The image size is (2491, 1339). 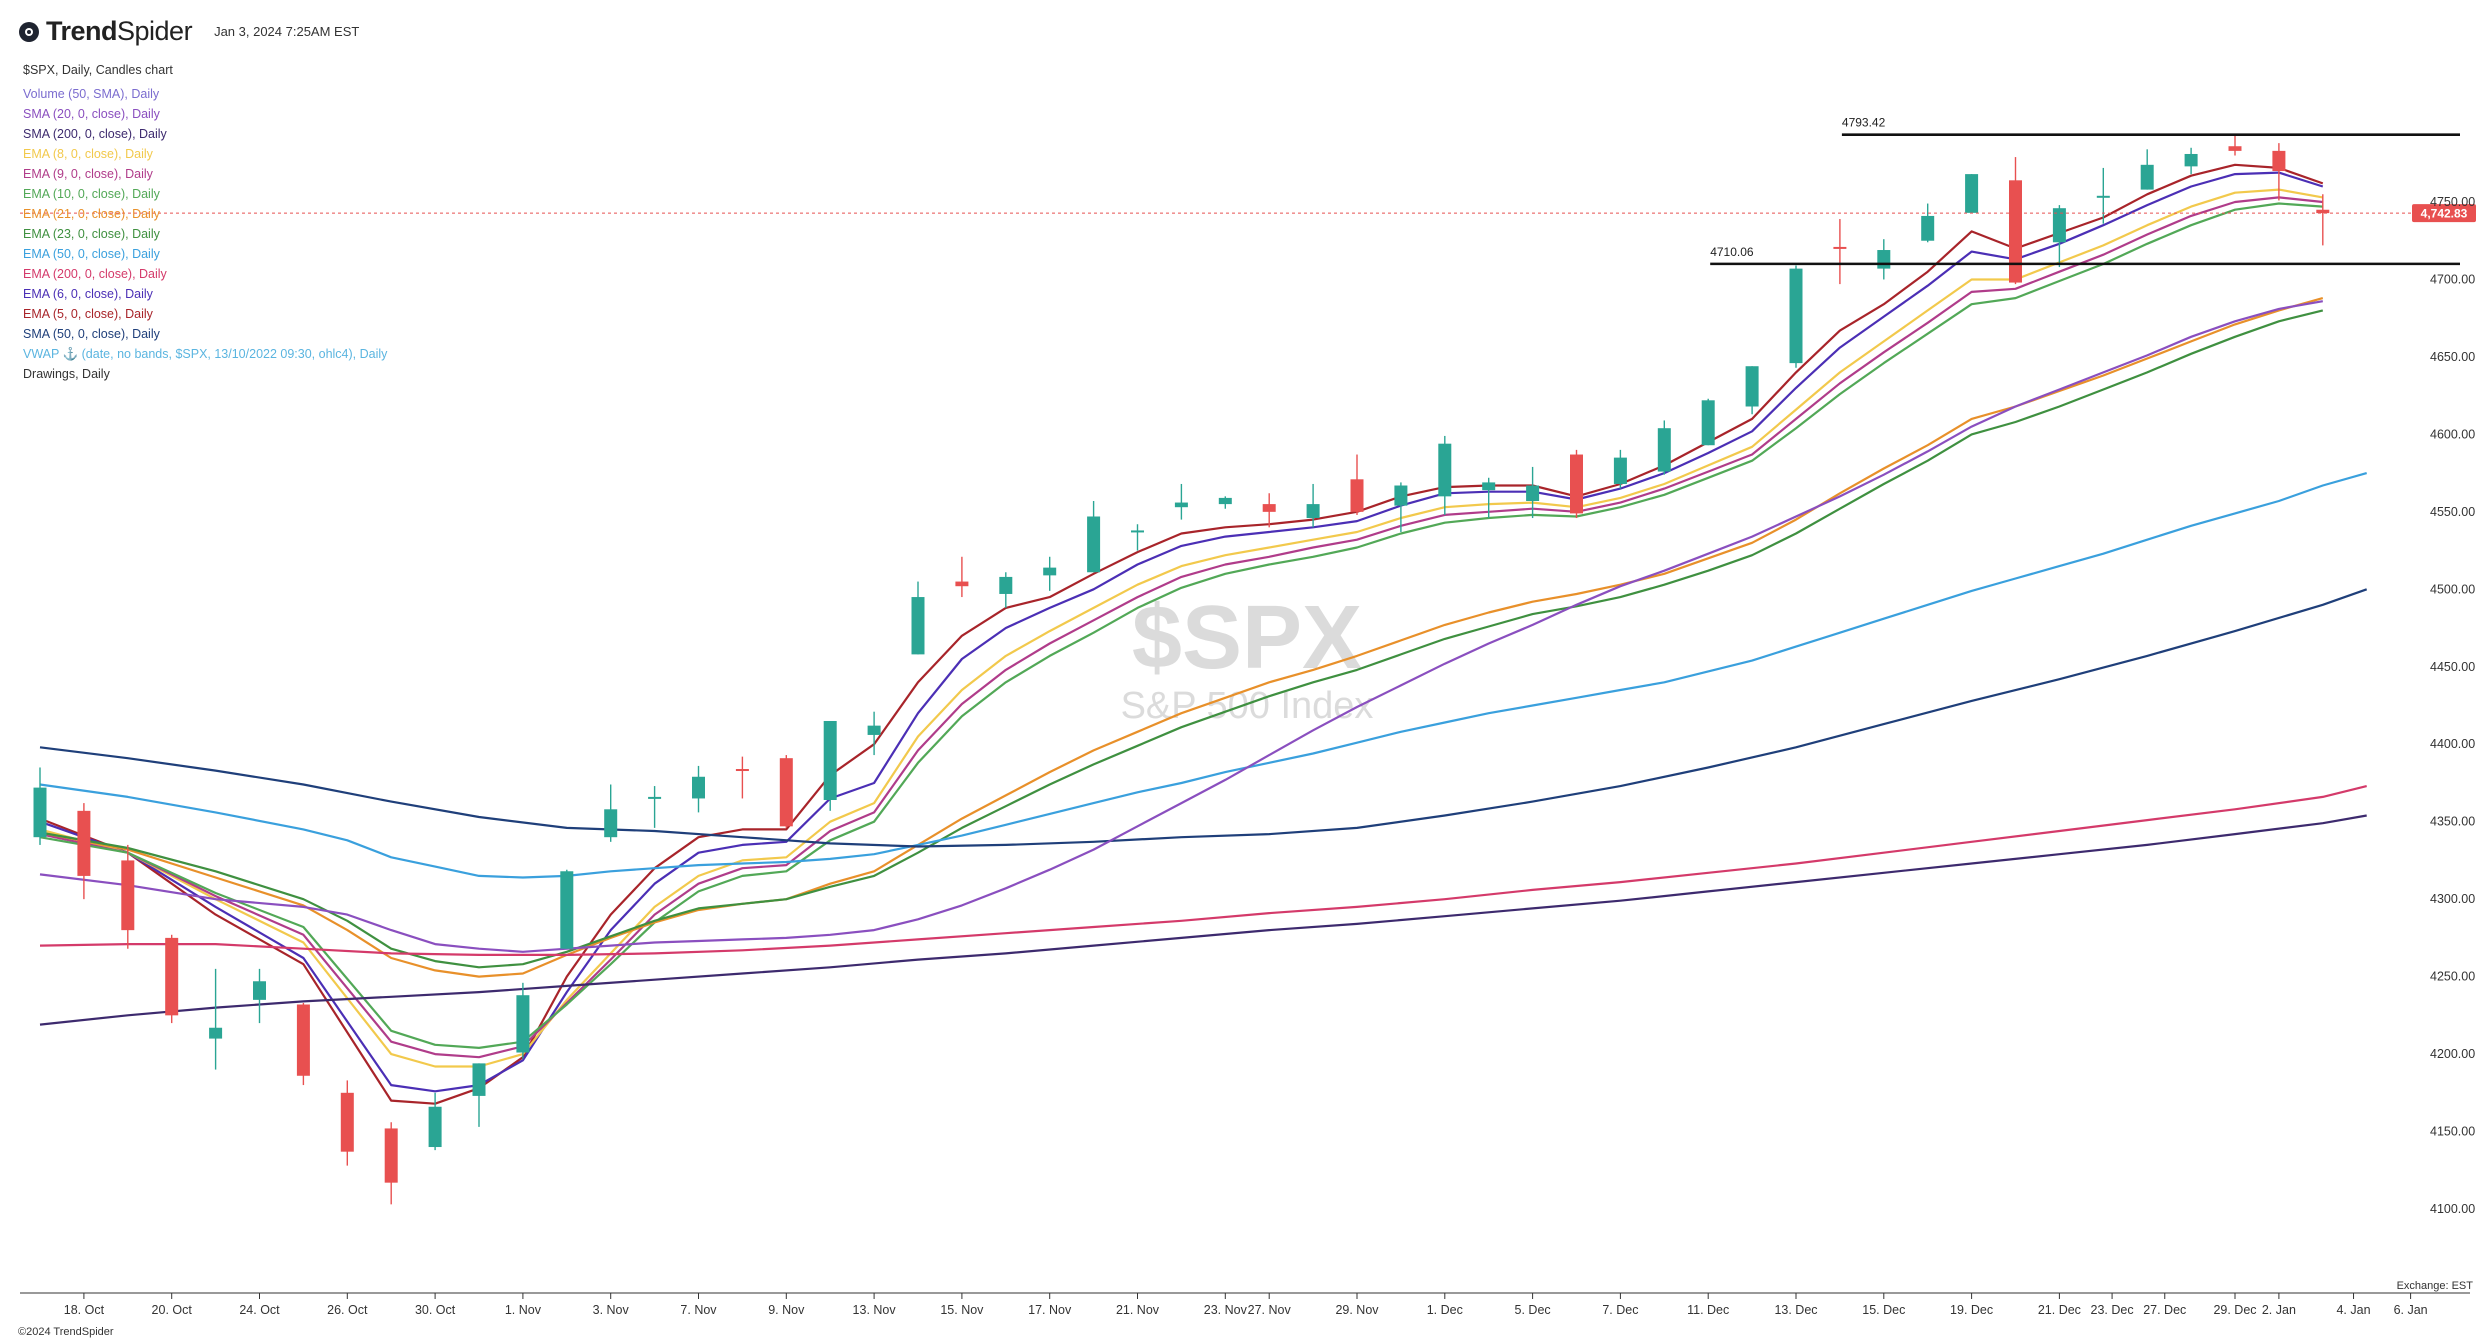 What do you see at coordinates (88, 314) in the screenshot?
I see `legend-item: EMA (5, 0, close), Daily` at bounding box center [88, 314].